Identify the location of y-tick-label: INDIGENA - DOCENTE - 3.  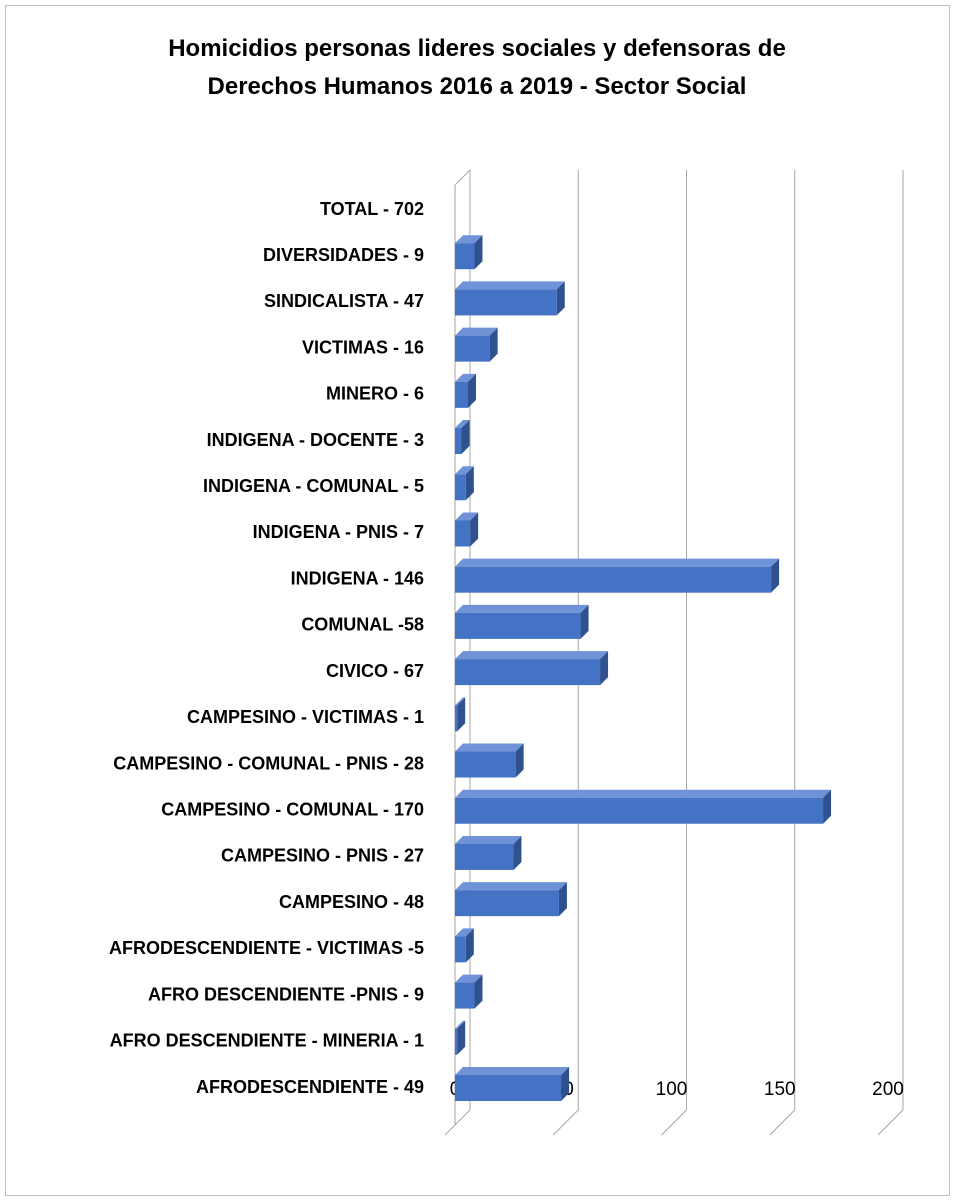
(315, 440).